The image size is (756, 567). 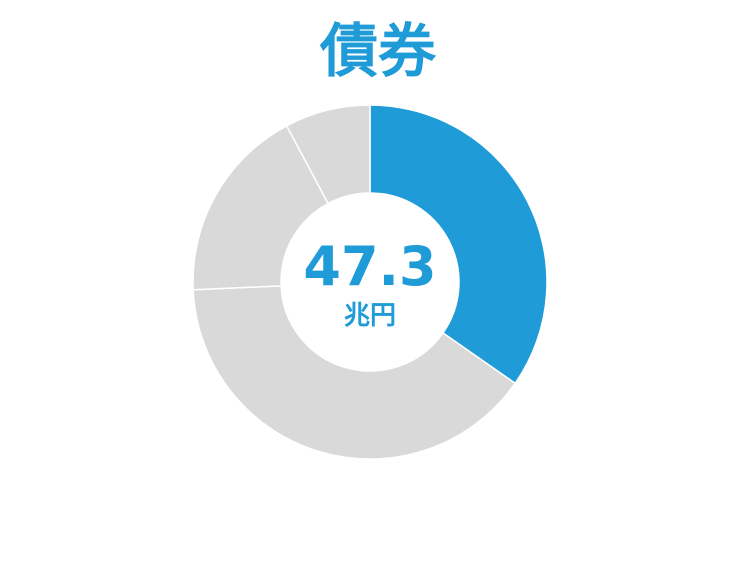 What do you see at coordinates (370, 266) in the screenshot?
I see `center-value: 47.3` at bounding box center [370, 266].